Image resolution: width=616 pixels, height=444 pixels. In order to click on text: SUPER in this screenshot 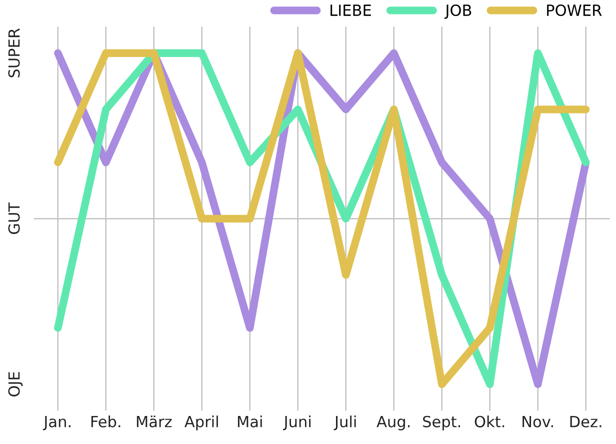, I will do `click(14, 53)`.